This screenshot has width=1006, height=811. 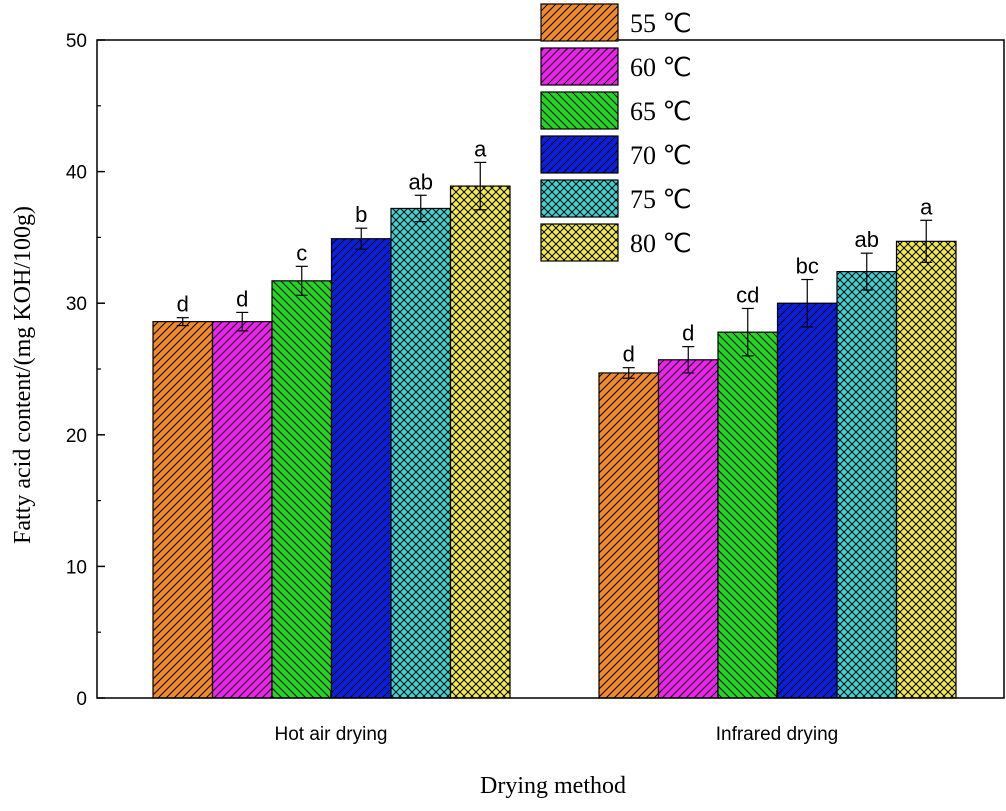 What do you see at coordinates (331, 734) in the screenshot?
I see `x-tick-label: Hot air drying` at bounding box center [331, 734].